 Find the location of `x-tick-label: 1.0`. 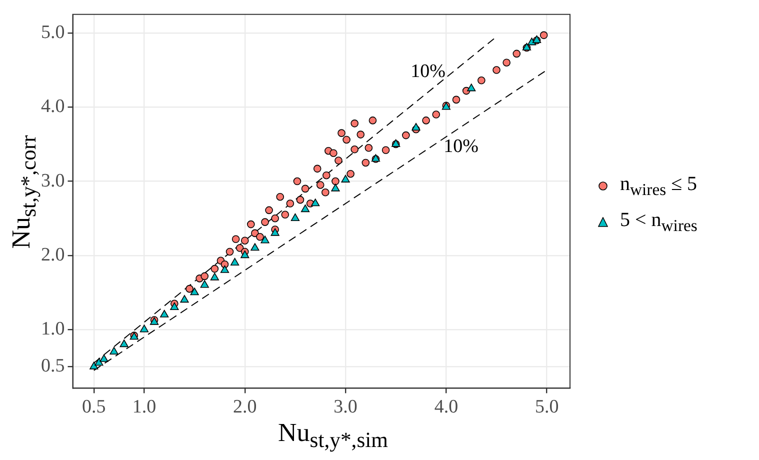

x-tick-label: 1.0 is located at coordinates (144, 407).